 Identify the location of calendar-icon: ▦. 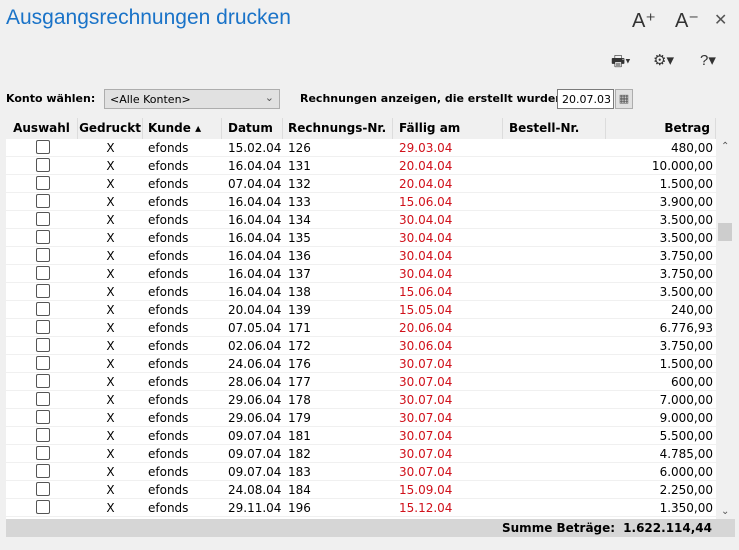
(624, 99).